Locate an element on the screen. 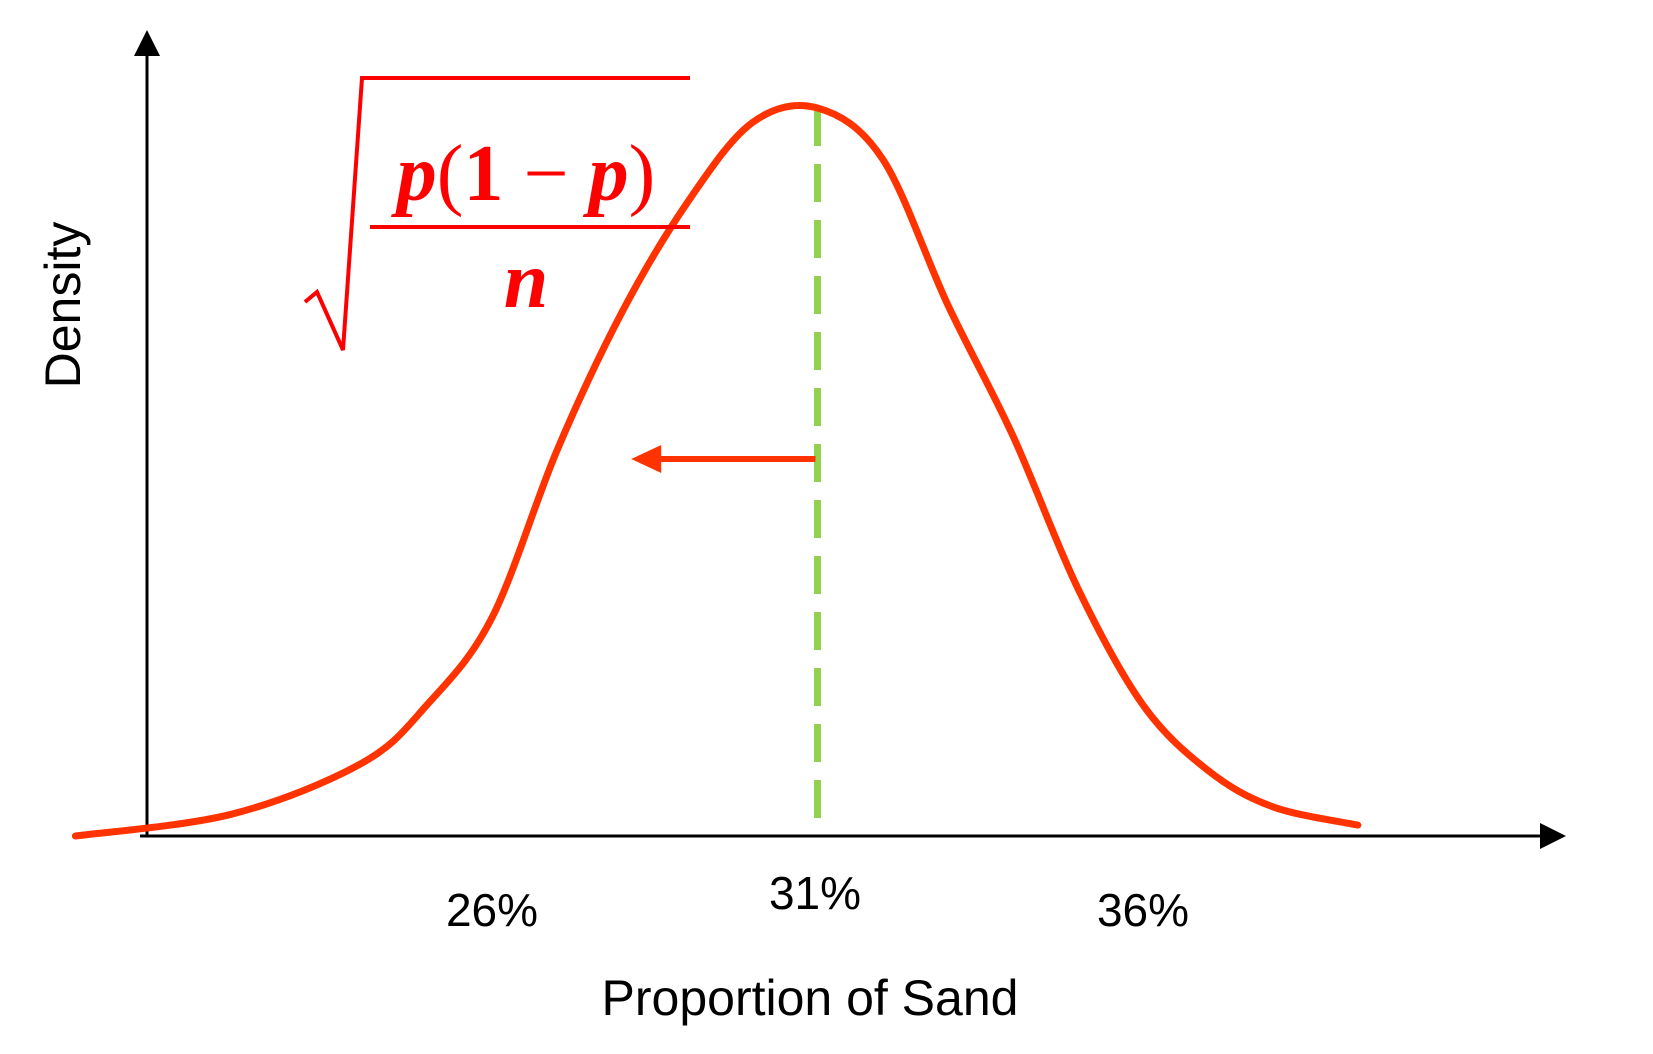  formula-denominator: n is located at coordinates (526, 281).